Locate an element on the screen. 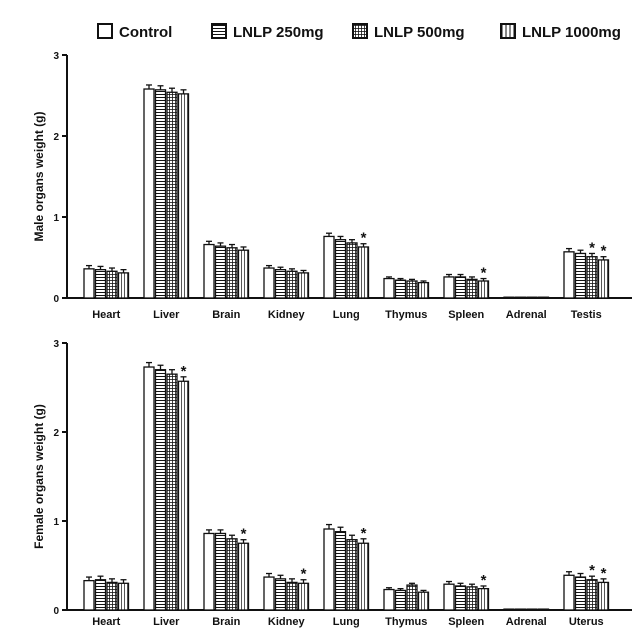  bar-kidney-lnlp-500mg is located at coordinates (292, 284).